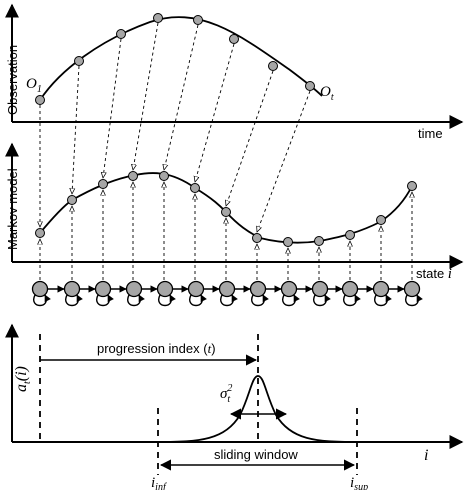 This screenshot has width=474, height=490. Describe the element at coordinates (359, 482) in the screenshot. I see `i-sup-label: isup` at that location.